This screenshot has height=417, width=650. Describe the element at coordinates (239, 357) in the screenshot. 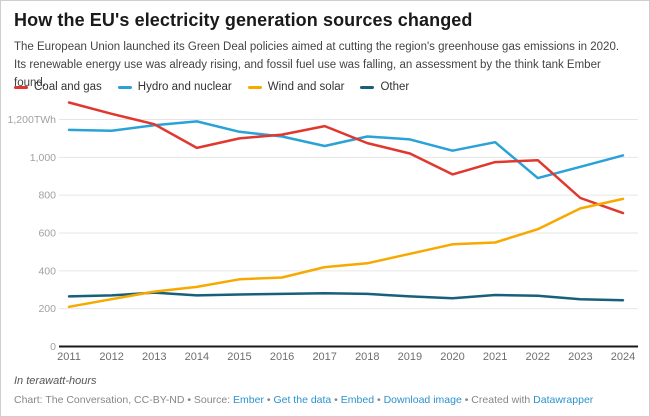

I see `x-axis-label-2015: 2015` at that location.